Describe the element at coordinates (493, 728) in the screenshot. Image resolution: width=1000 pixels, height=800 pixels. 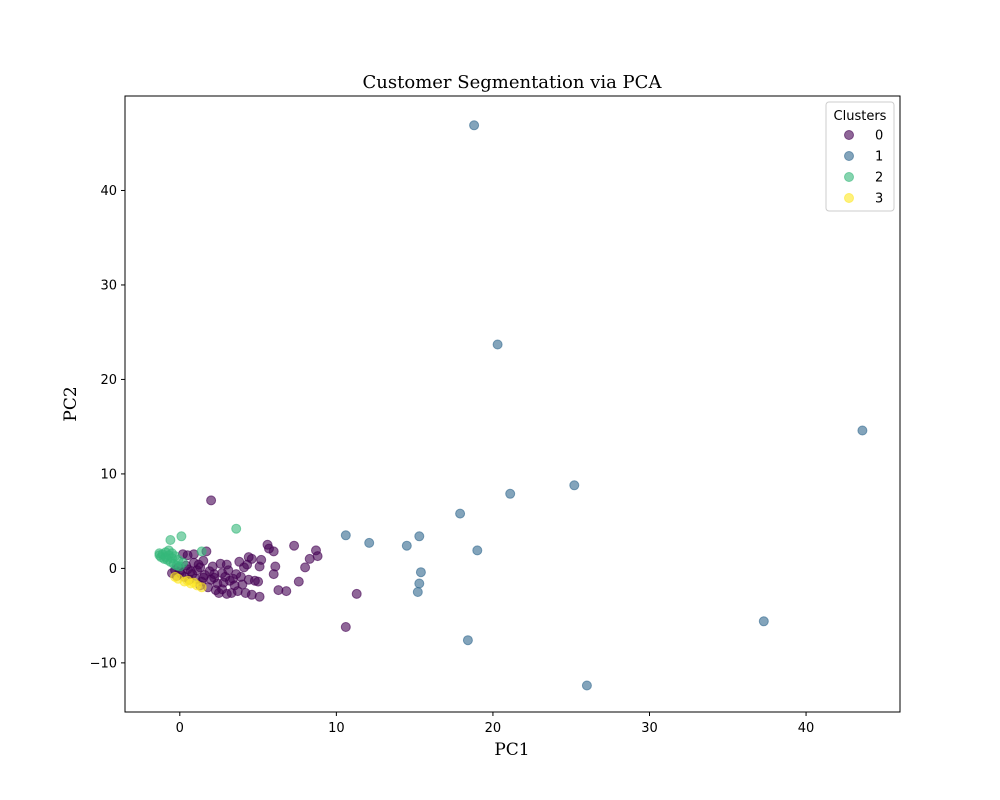
I see `x-tick-label: 20` at that location.